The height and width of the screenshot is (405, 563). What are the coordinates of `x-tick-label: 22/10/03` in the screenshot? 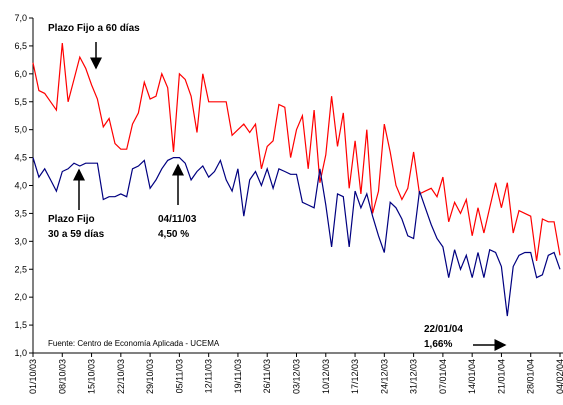 It's located at (121, 376).